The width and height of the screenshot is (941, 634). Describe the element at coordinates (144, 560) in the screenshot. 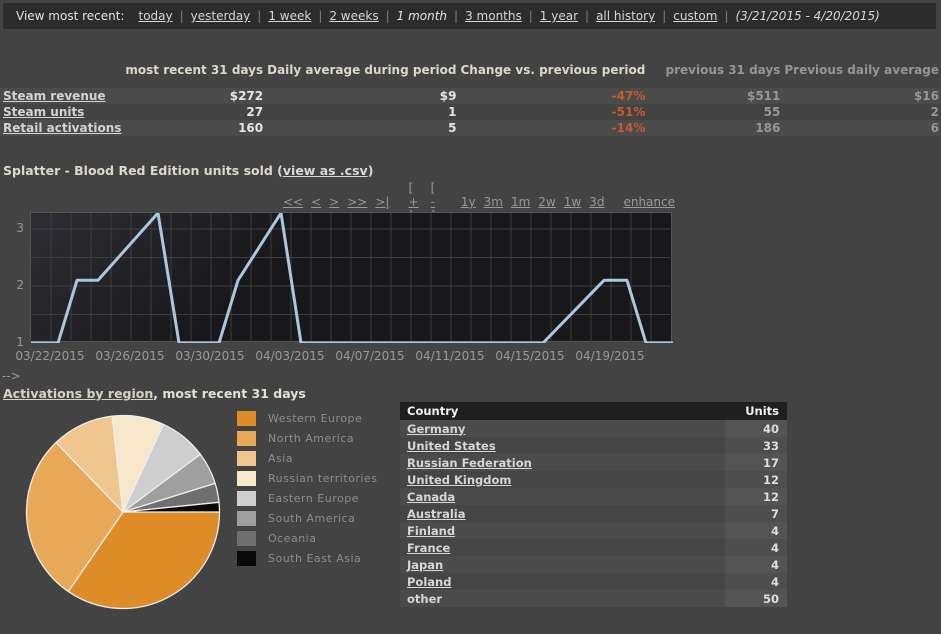

I see `pie-slice-western-europe` at that location.